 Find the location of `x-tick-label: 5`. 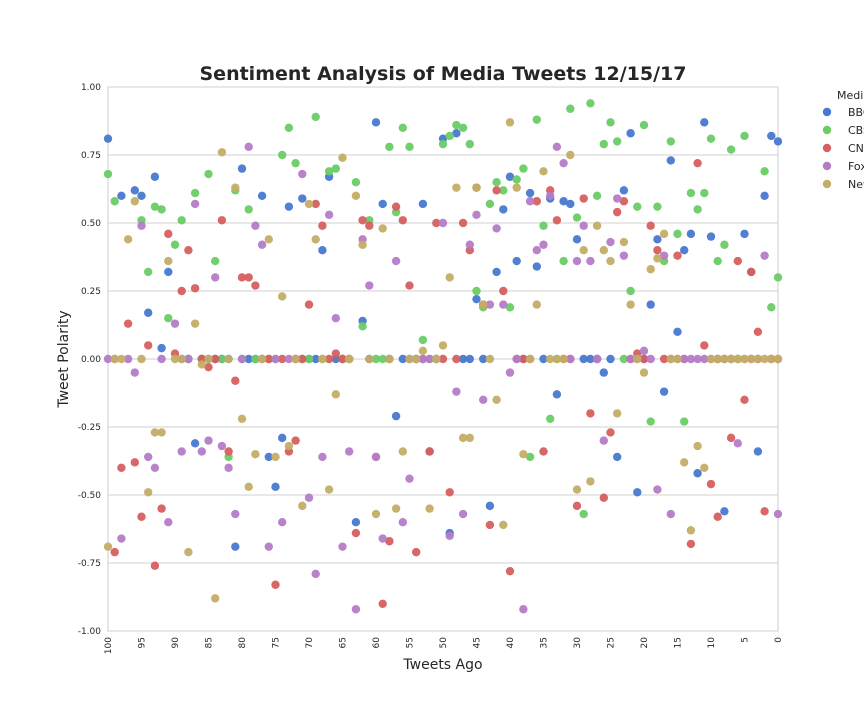

x-tick-label: 5 is located at coordinates (746, 640).